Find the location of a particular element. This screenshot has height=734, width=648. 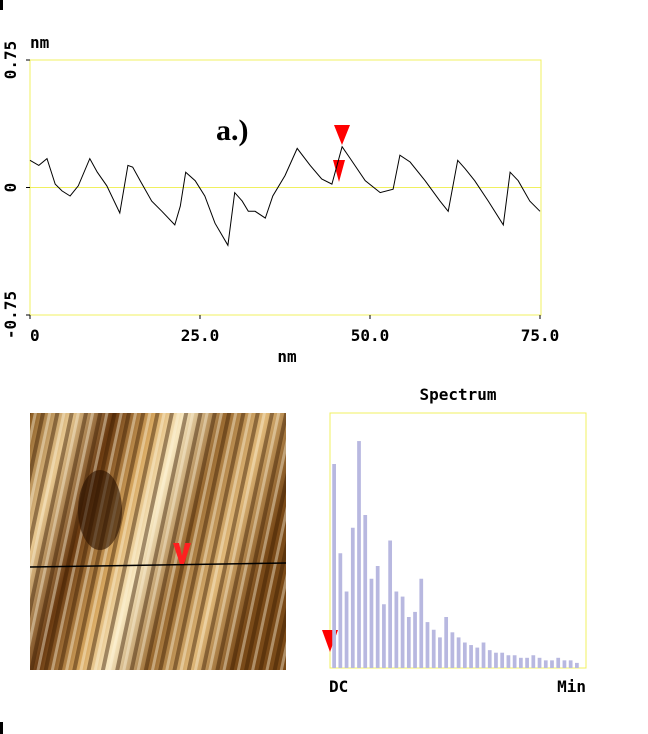

profile-line is located at coordinates (285, 196).